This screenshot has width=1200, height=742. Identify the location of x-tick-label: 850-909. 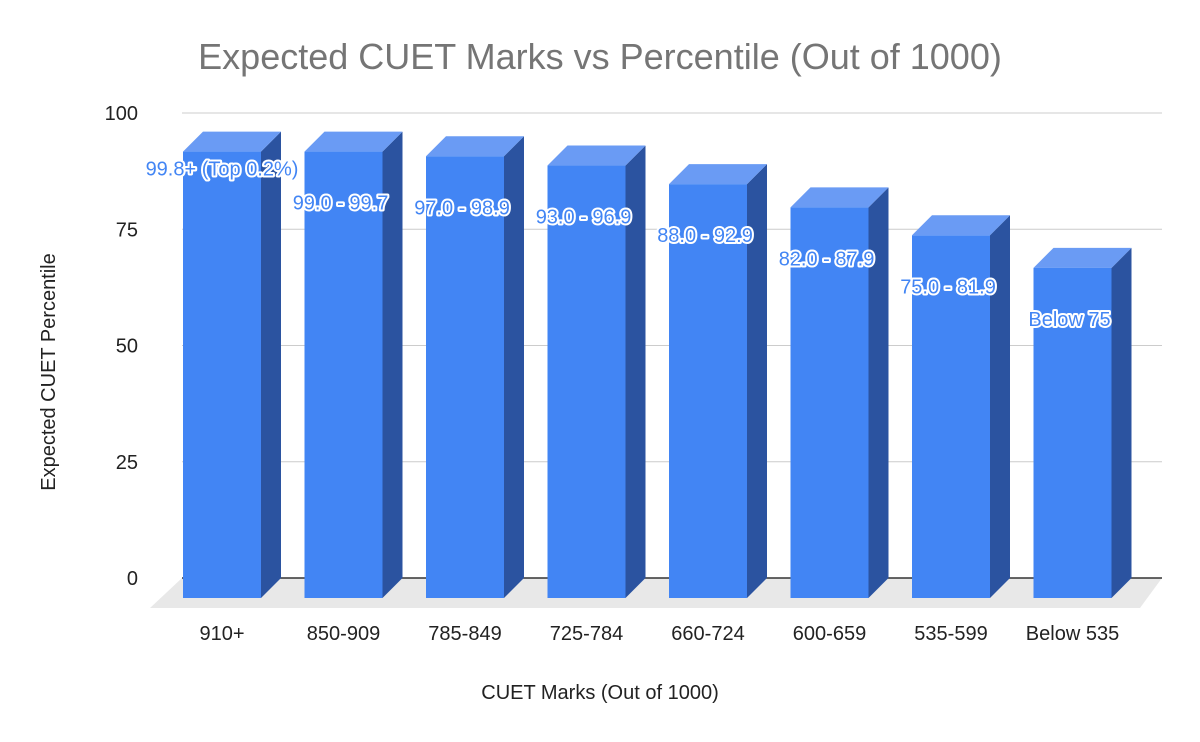
(343, 634).